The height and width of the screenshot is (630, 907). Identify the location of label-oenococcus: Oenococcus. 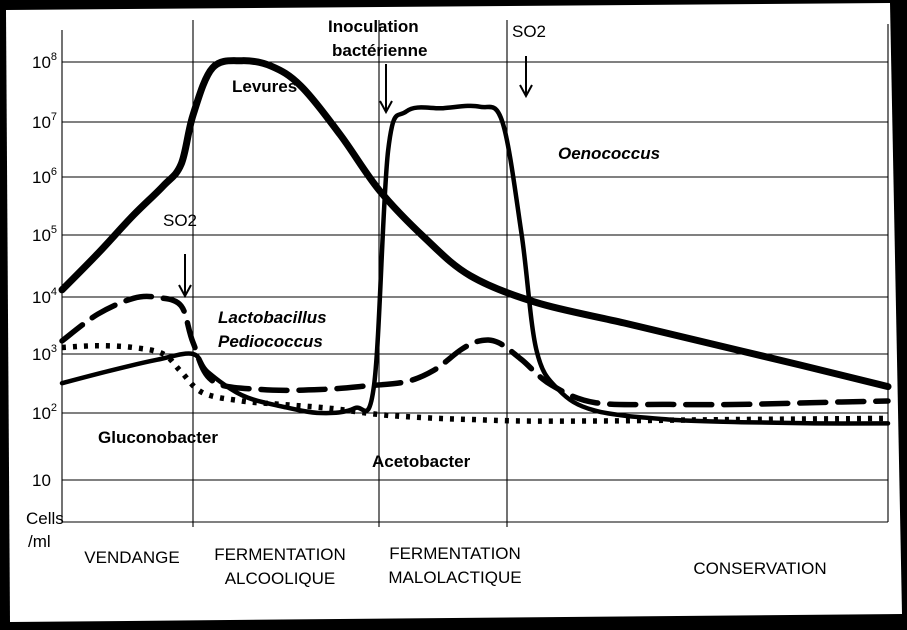
(609, 153).